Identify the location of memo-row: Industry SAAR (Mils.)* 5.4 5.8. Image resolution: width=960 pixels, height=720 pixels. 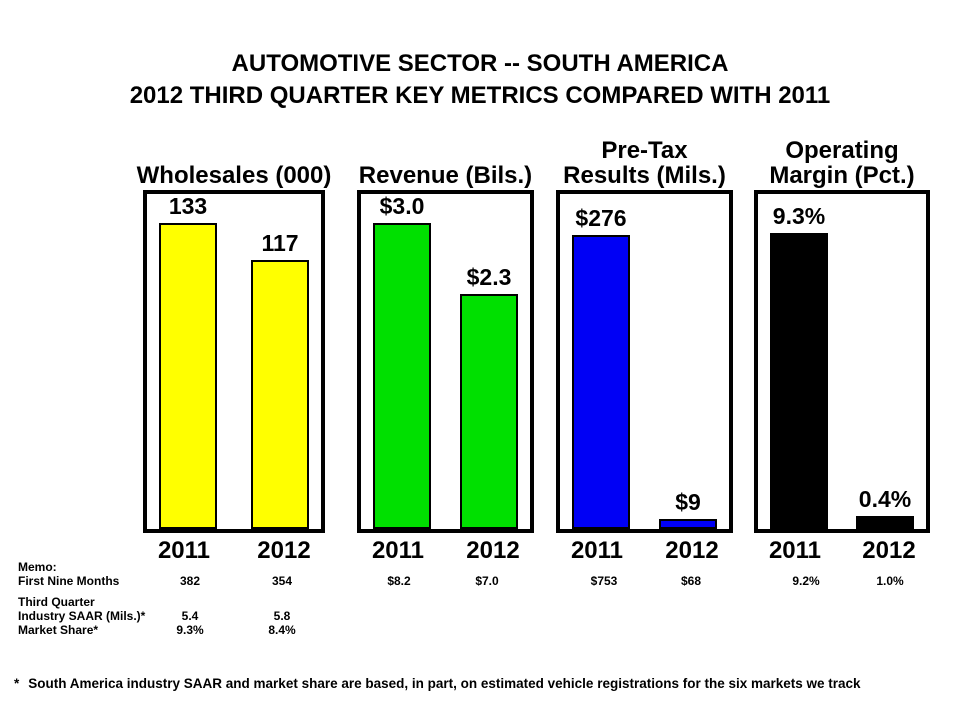
(480, 616).